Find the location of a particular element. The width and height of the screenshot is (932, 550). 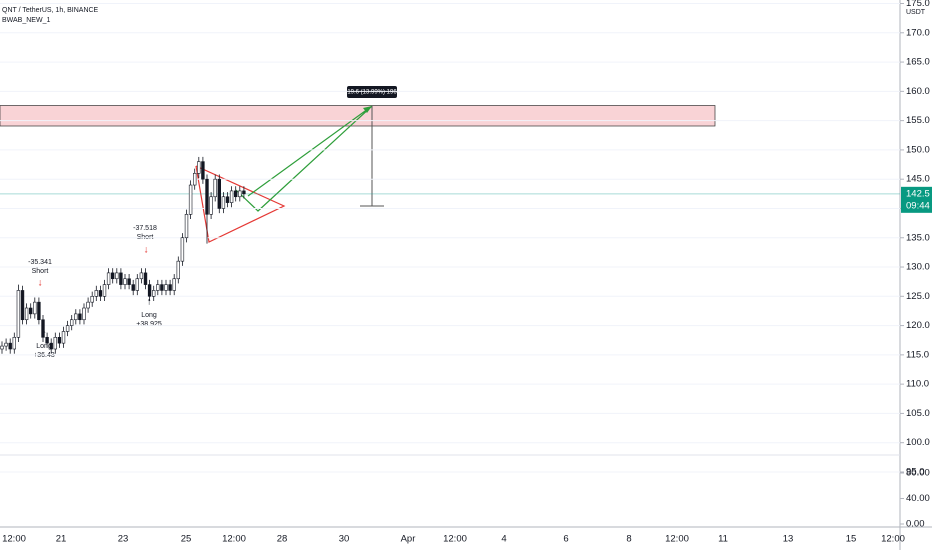

y-tick-label: 95.0 is located at coordinates (915, 471).